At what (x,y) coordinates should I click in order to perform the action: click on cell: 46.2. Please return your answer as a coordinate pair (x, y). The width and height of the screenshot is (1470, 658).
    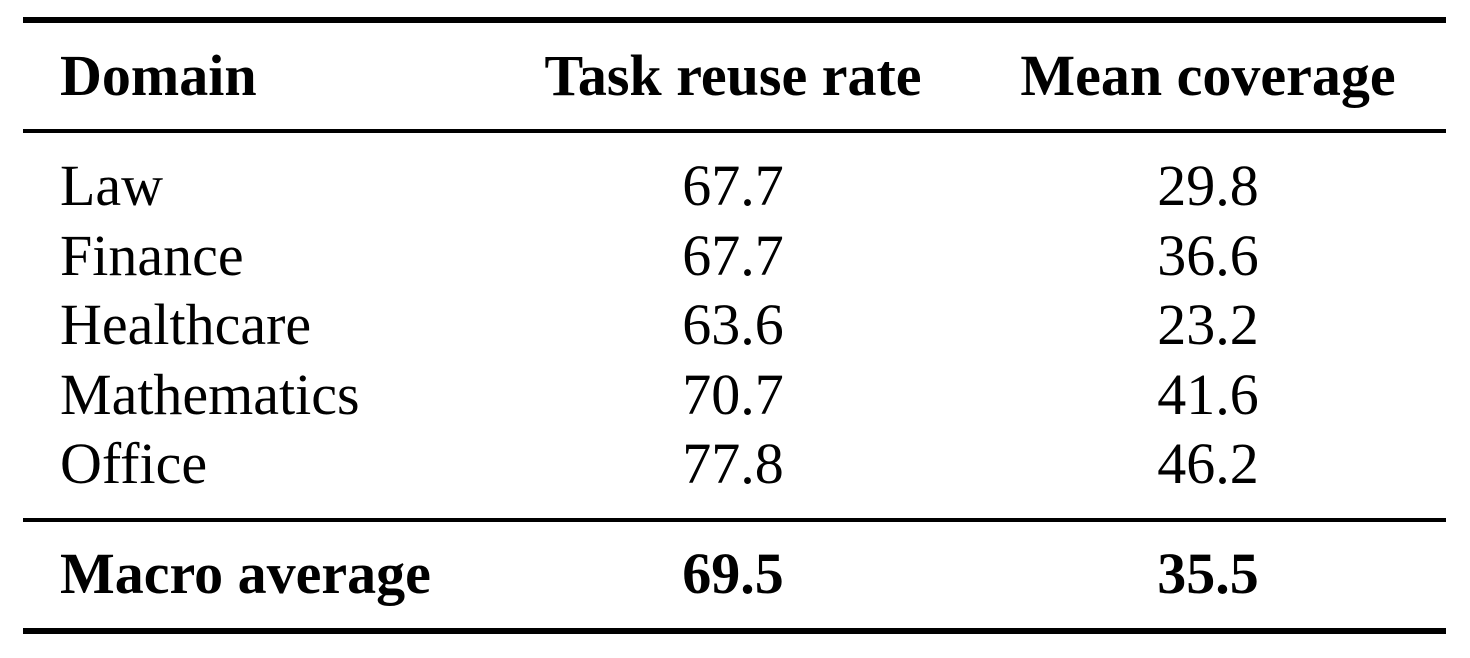
    Looking at the image, I should click on (1208, 463).